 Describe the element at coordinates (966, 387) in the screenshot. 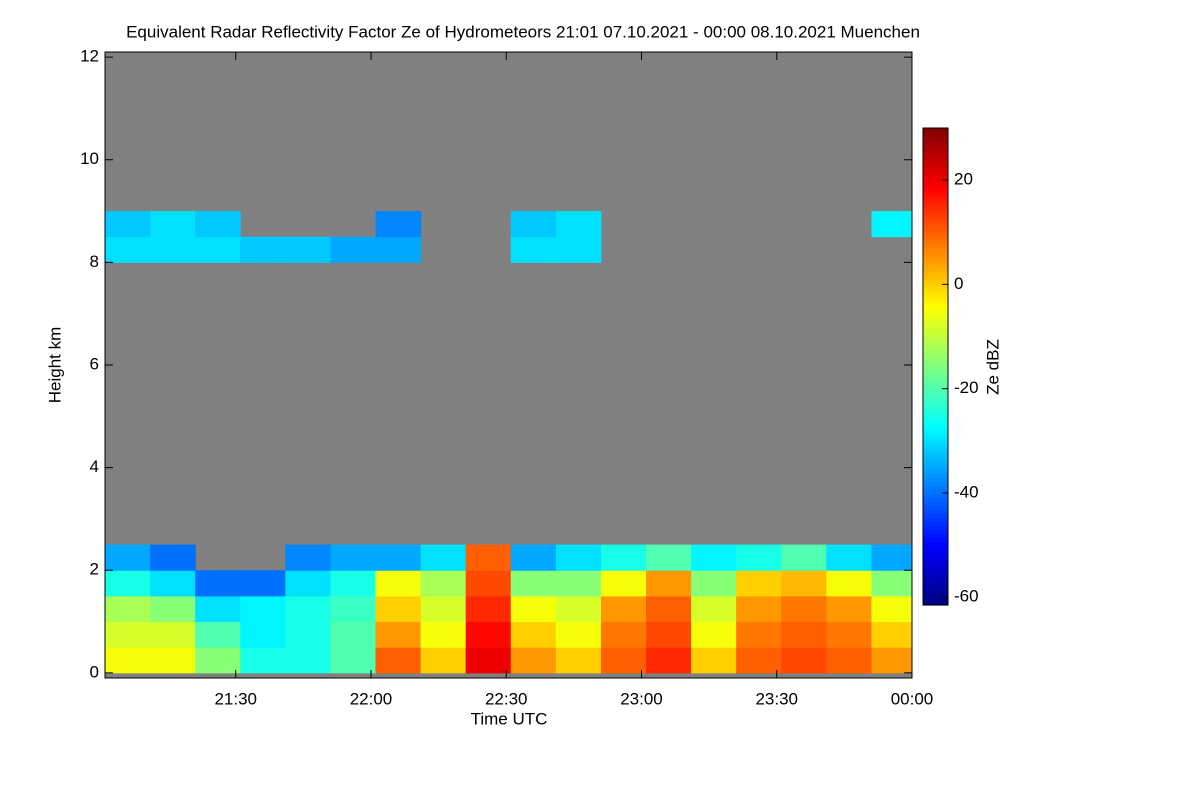

I see `colorbar-tick-label: -20` at that location.